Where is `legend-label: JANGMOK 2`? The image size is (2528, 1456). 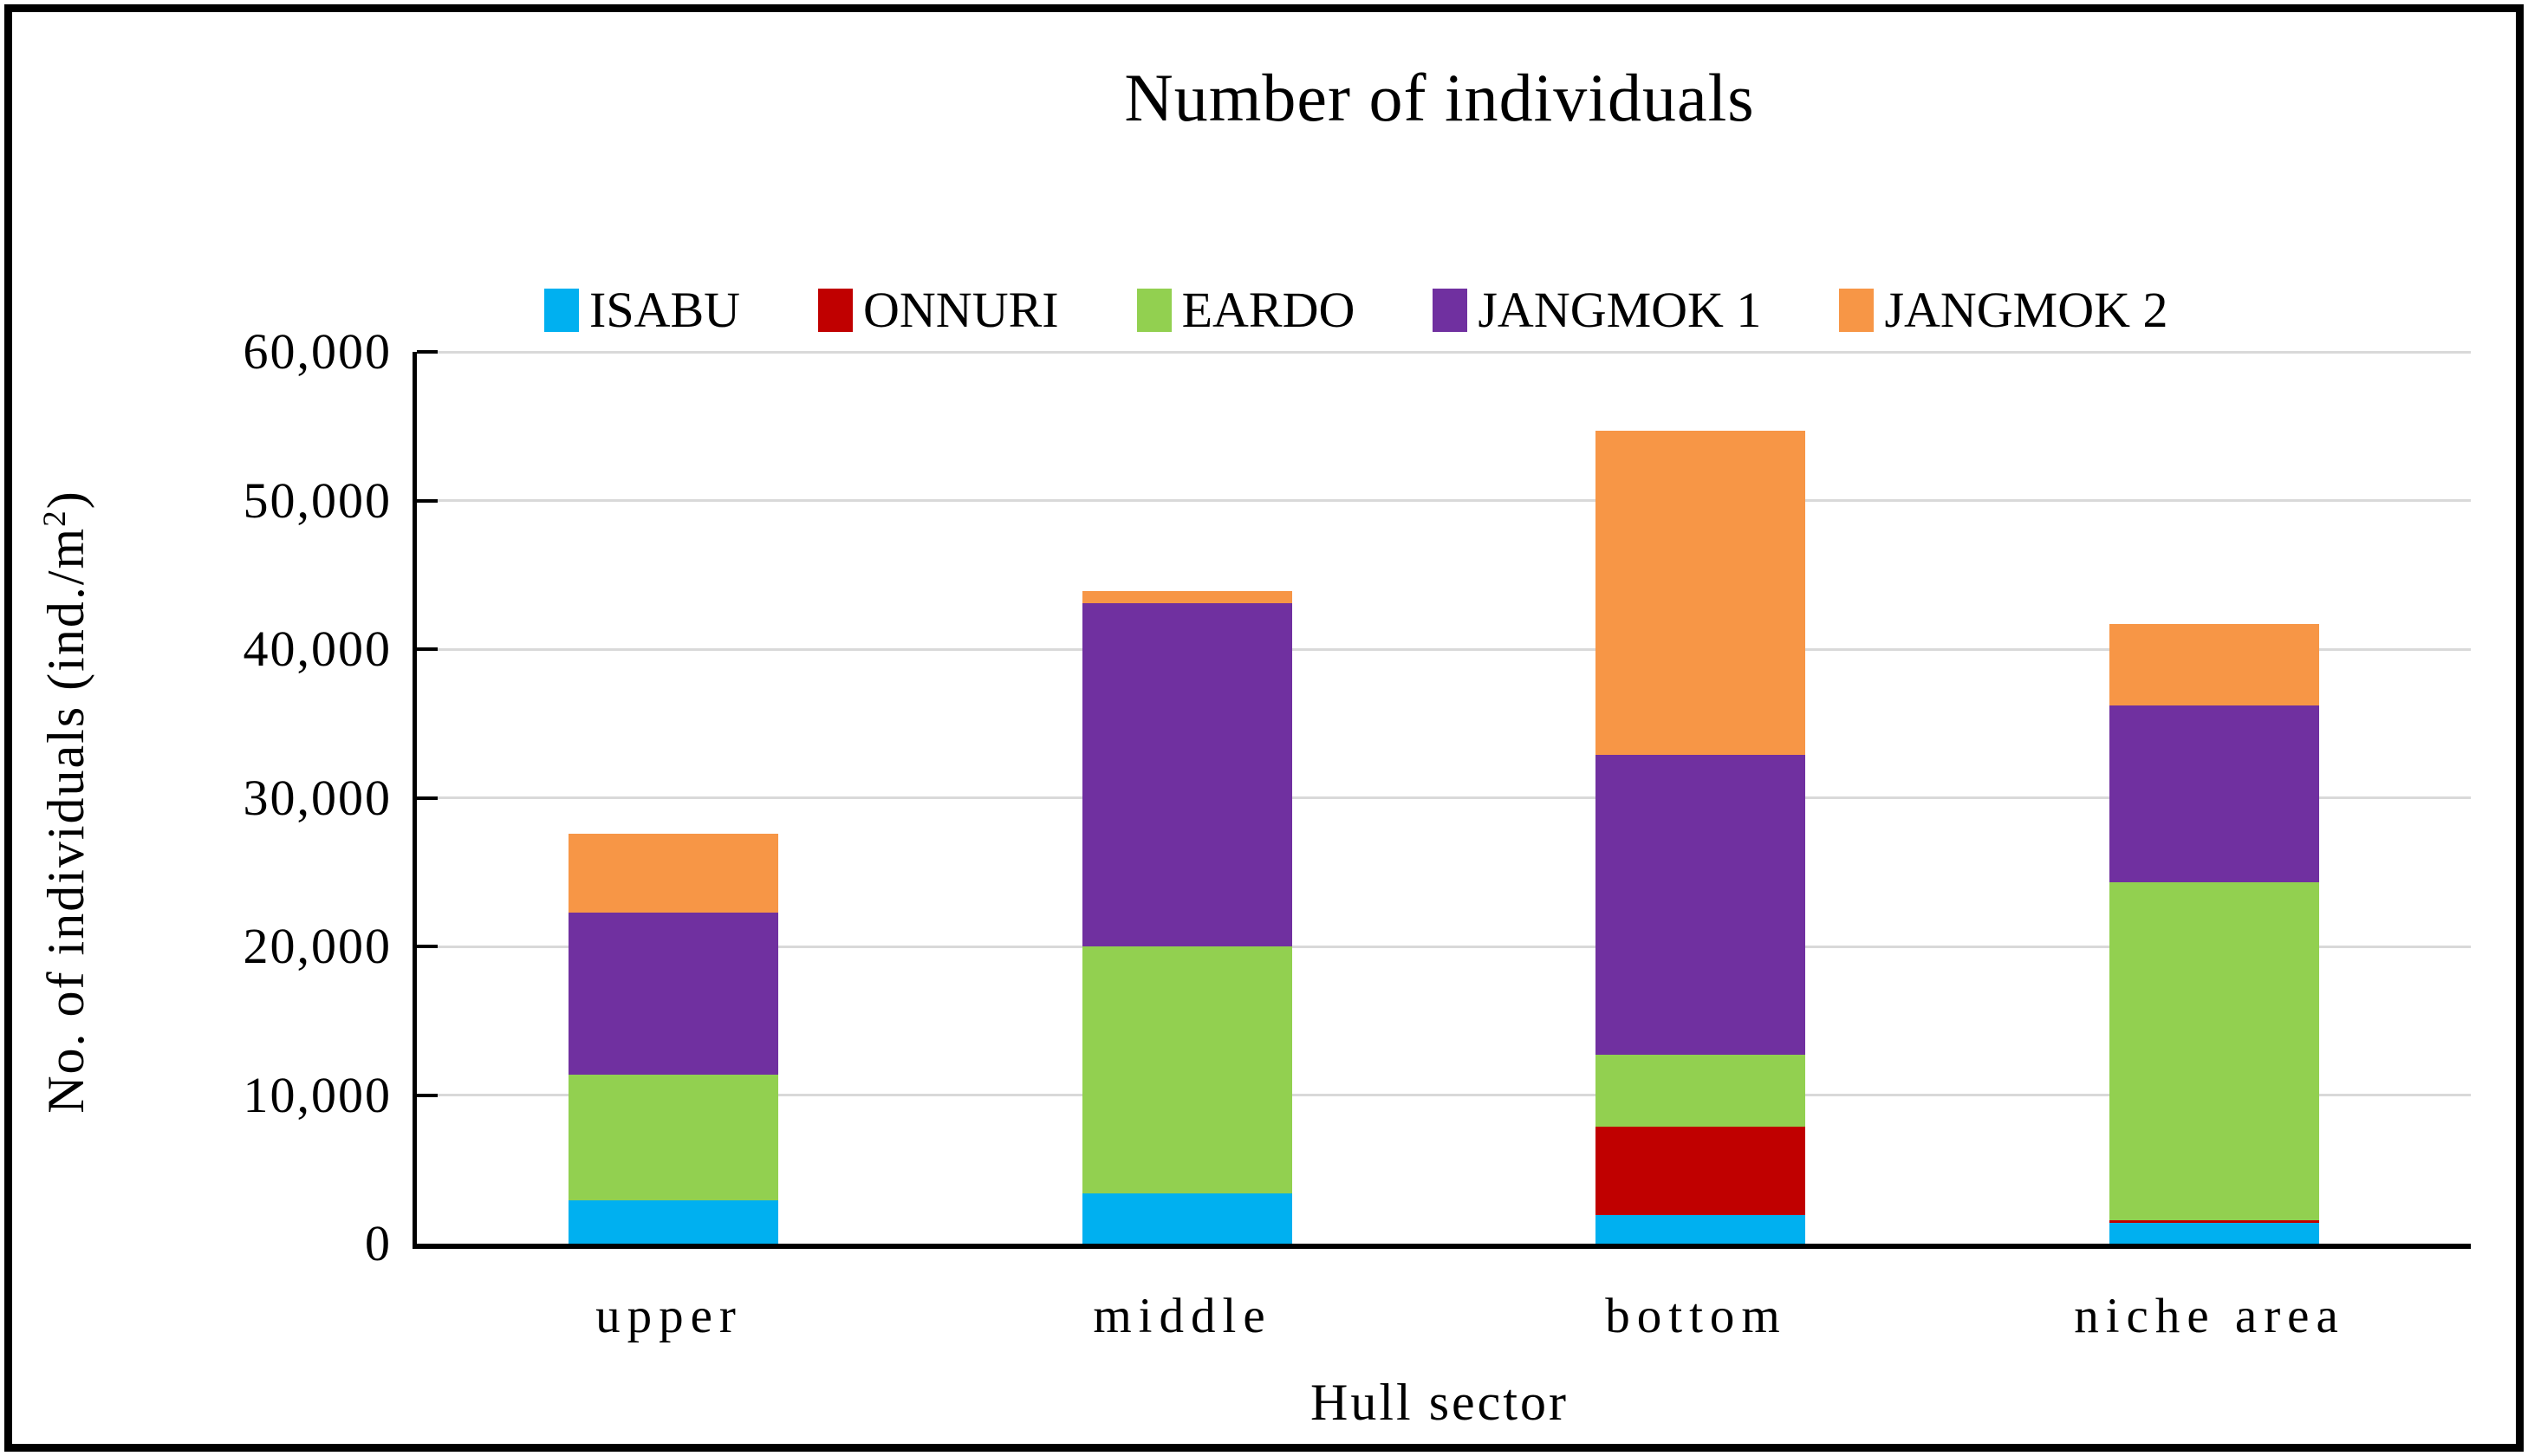
legend-label: JANGMOK 2 is located at coordinates (2026, 310).